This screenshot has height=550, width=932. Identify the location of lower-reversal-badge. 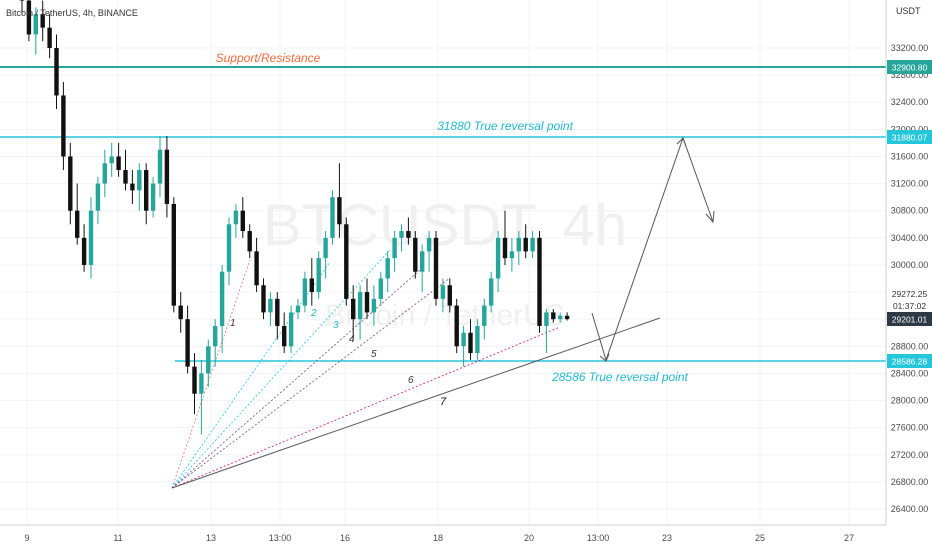
(909, 361).